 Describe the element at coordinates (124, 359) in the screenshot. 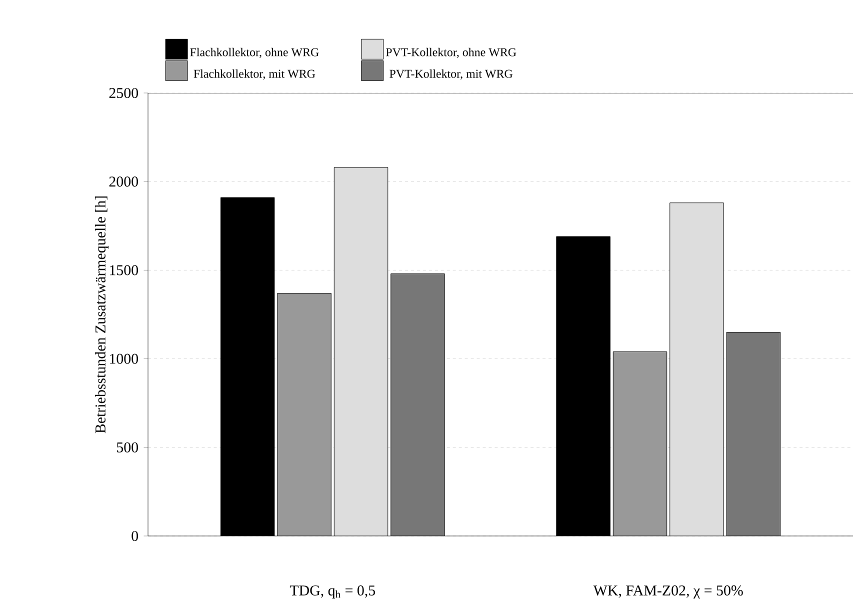

I see `y-tick-label: 1000` at that location.